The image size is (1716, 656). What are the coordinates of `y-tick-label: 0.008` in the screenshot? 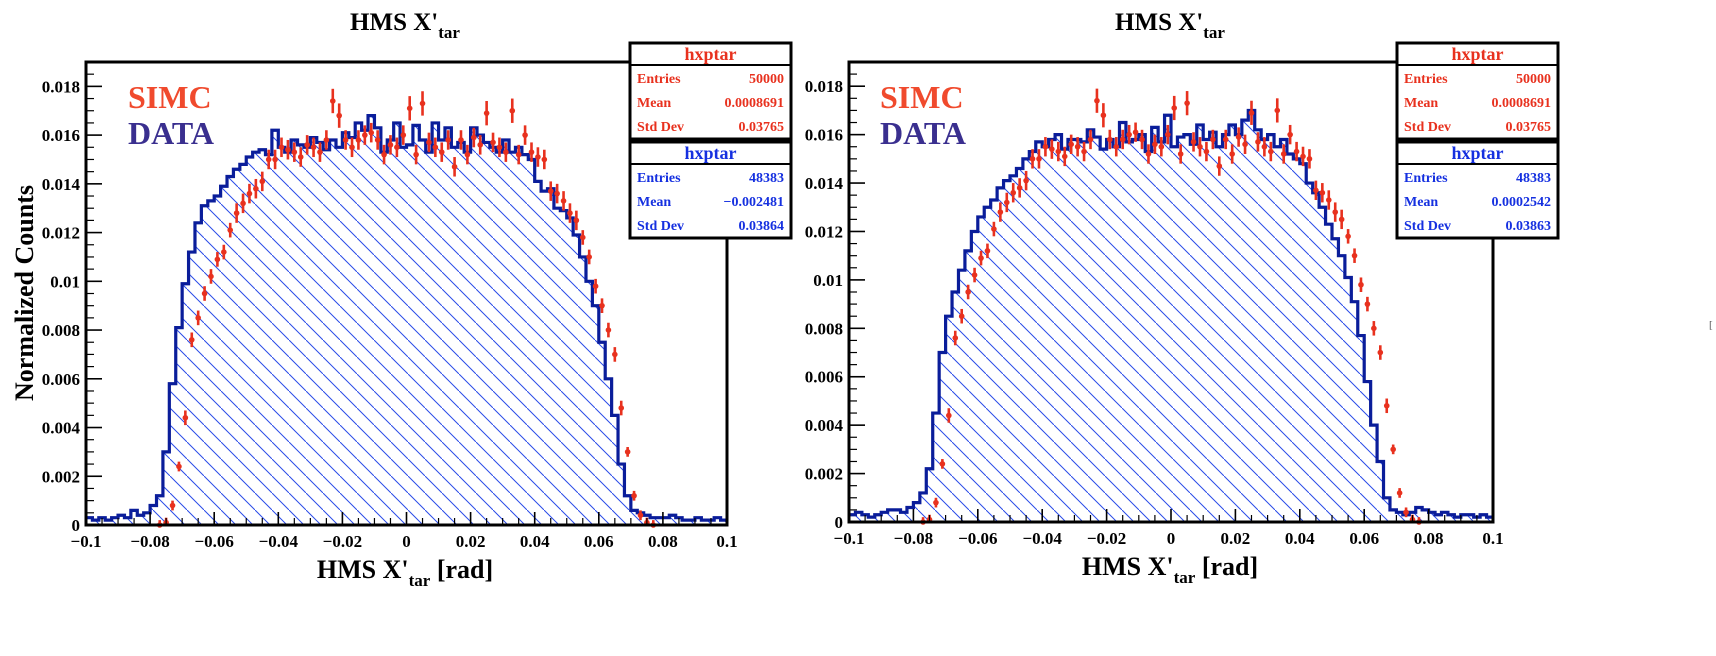 It's located at (61, 330).